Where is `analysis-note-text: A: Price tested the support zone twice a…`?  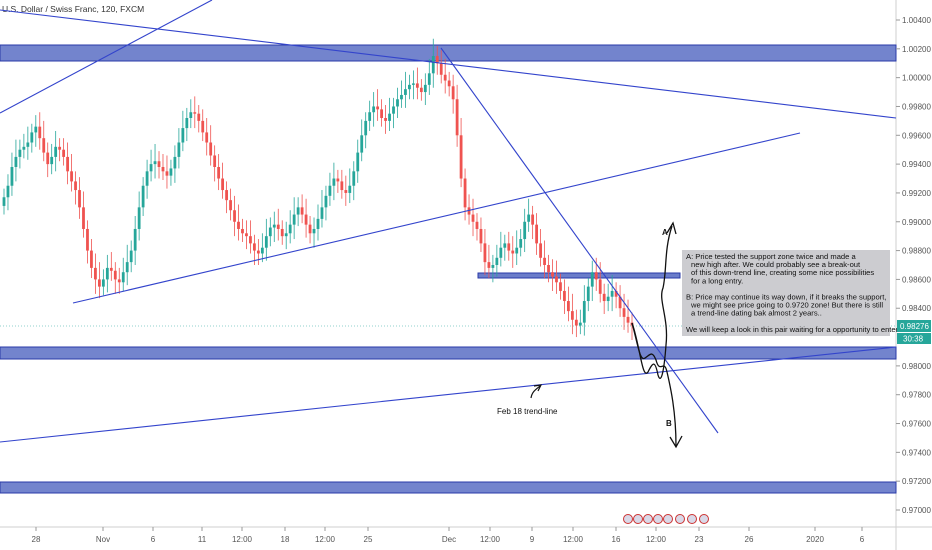 analysis-note-text: A: Price tested the support zone twice a… is located at coordinates (792, 293).